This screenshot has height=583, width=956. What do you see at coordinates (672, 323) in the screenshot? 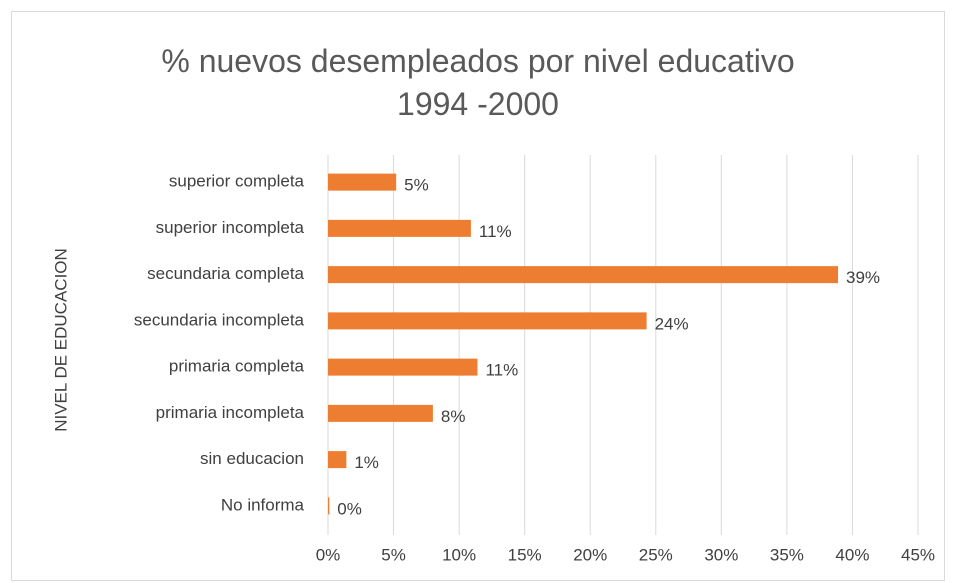
I see `data-label: 24%` at bounding box center [672, 323].